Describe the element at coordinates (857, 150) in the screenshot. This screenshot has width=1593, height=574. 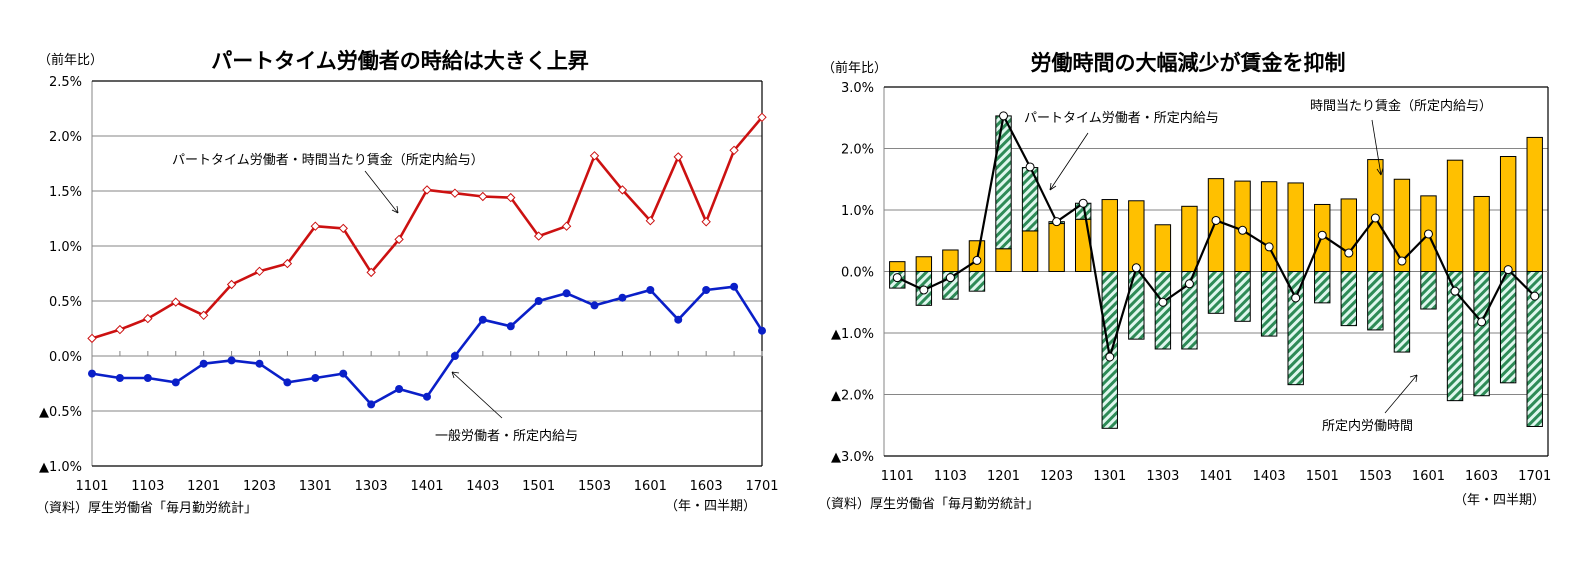
I see `y-tick-label: 2.0%` at that location.